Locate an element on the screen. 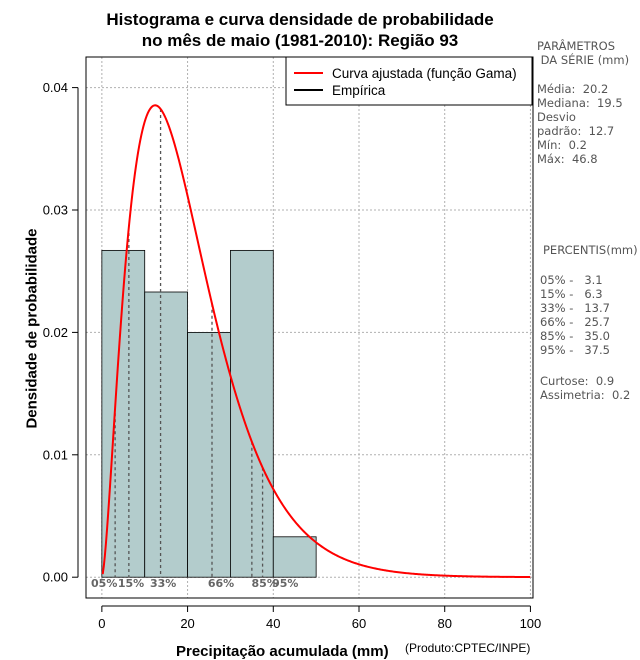 This screenshot has width=640, height=660. x-tick-label-2: 40 is located at coordinates (273, 623).